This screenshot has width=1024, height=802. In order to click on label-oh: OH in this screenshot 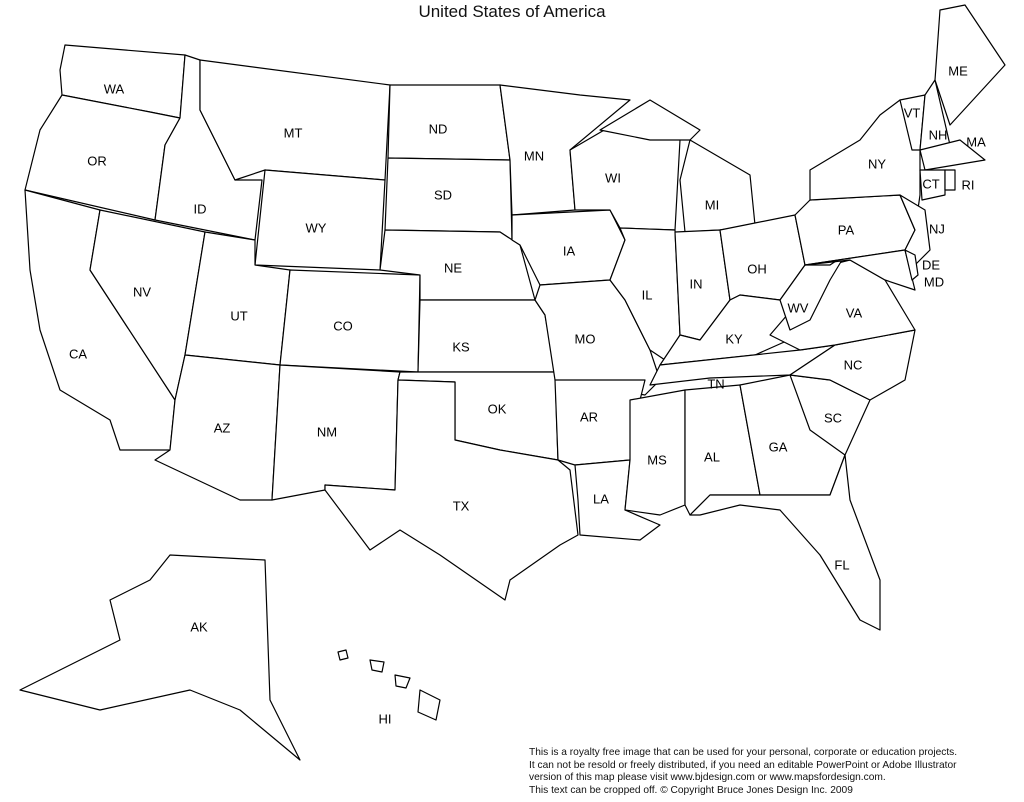, I will do `click(757, 268)`.